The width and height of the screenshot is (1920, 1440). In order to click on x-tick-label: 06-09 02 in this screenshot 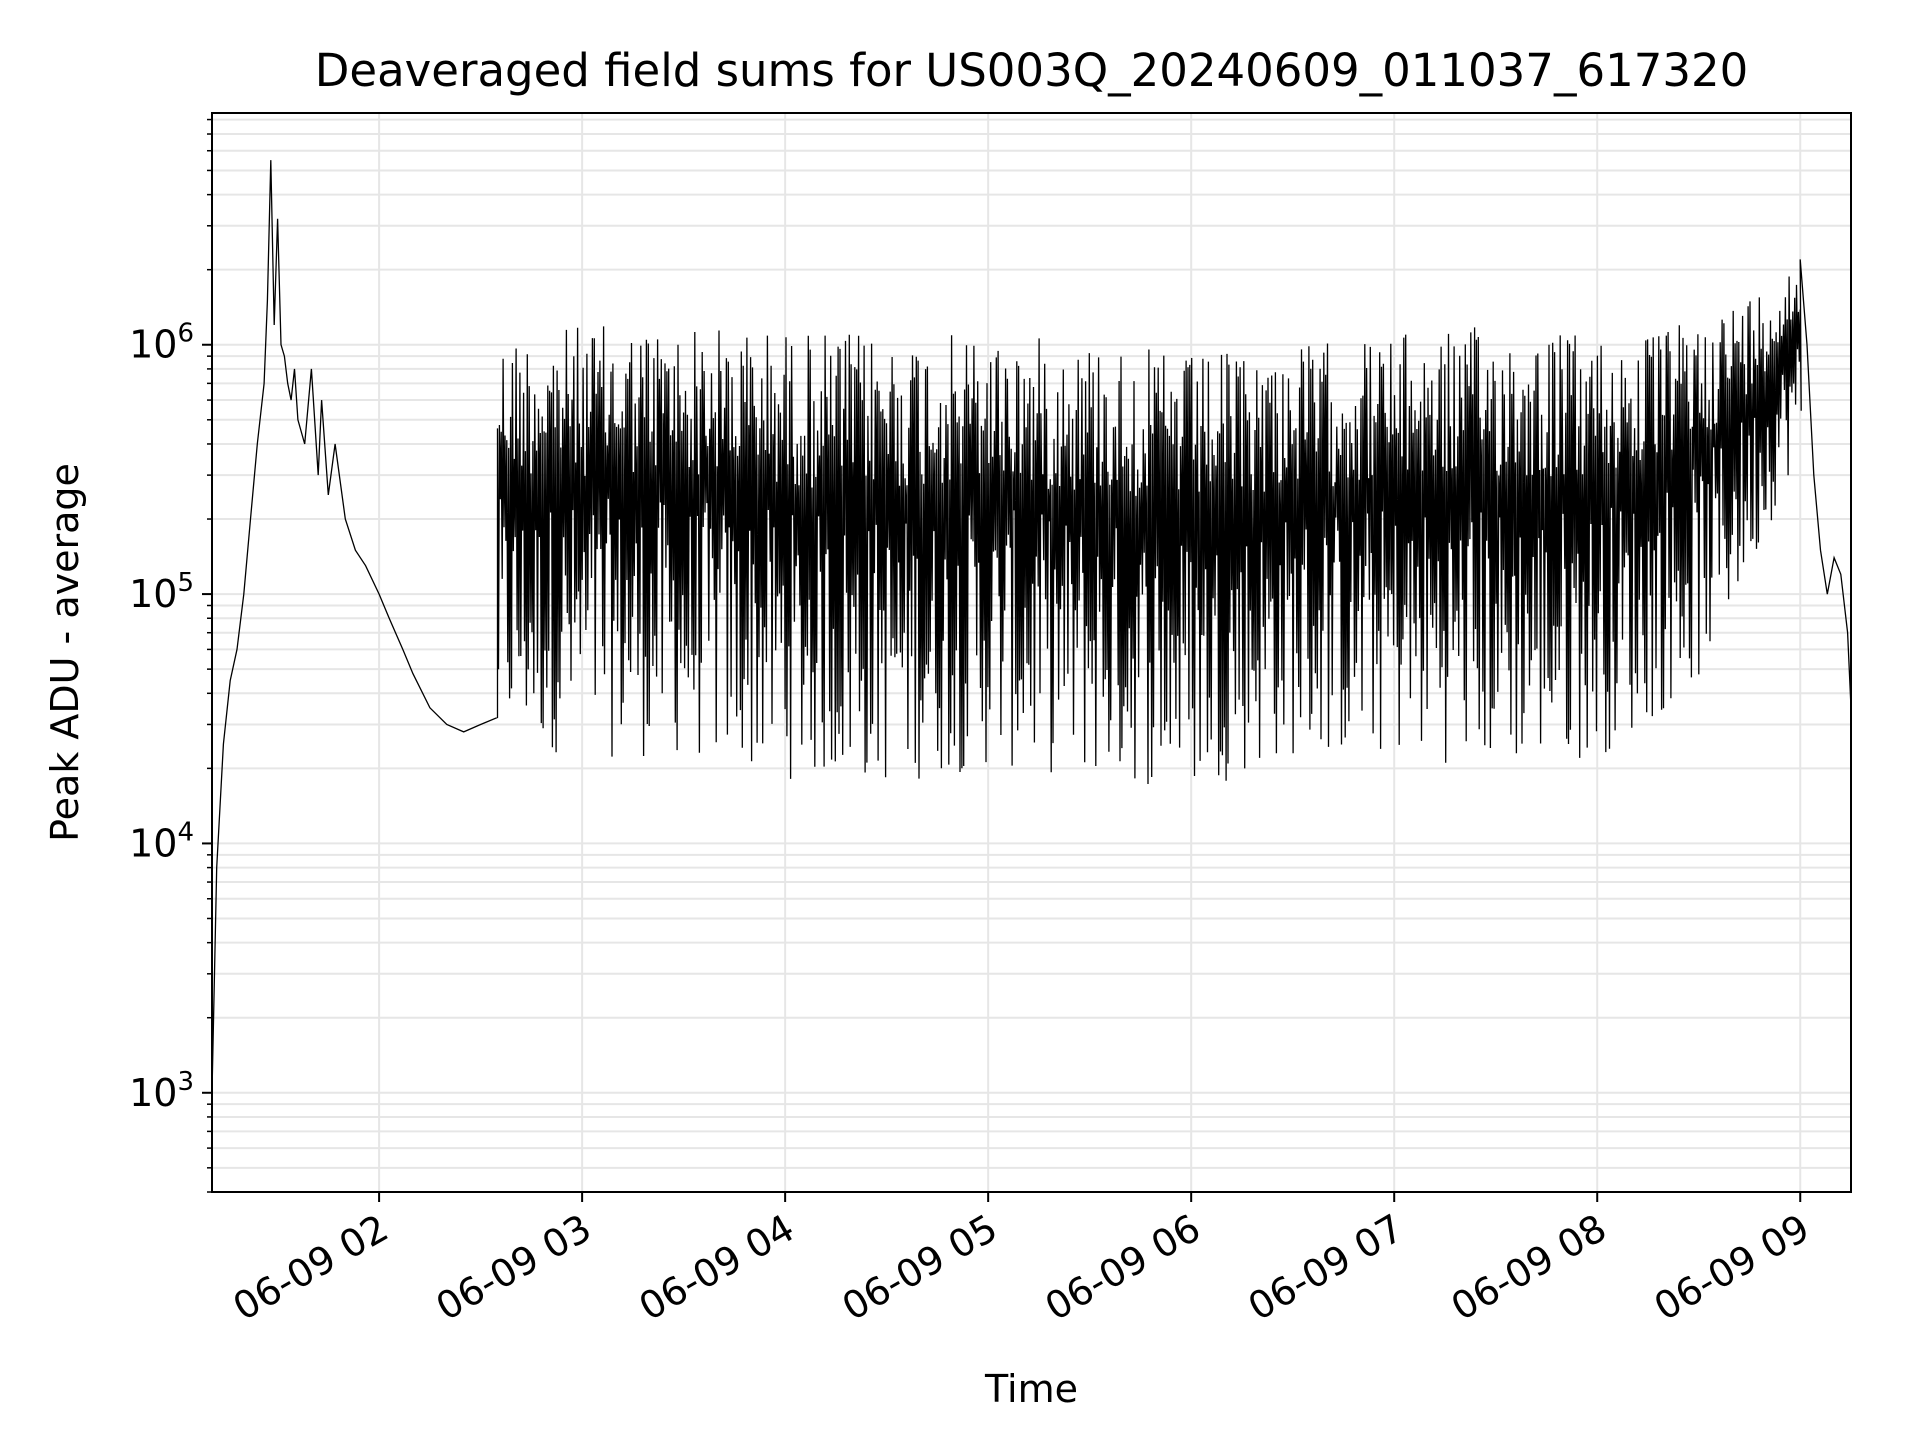, I will do `click(311, 1268)`.